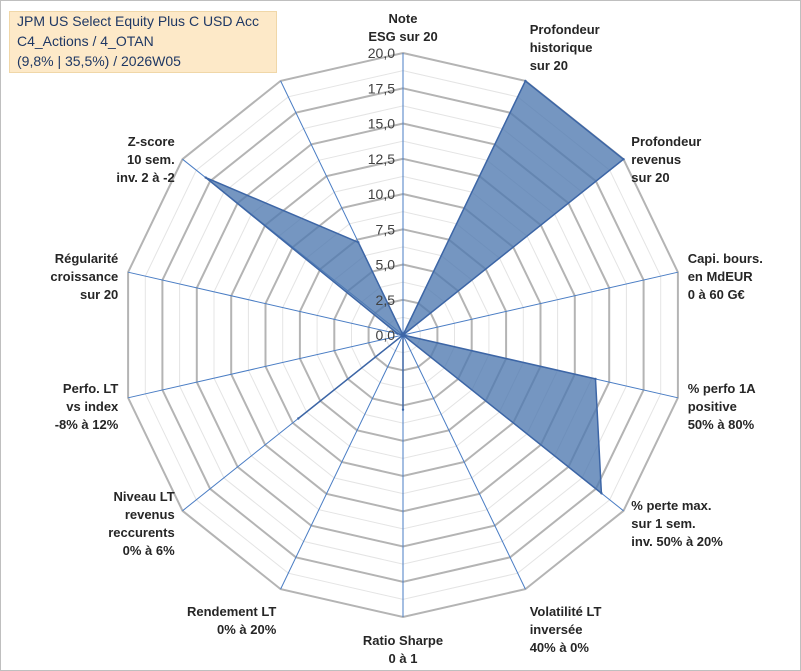 Image resolution: width=801 pixels, height=671 pixels. What do you see at coordinates (403, 658) in the screenshot?
I see `axis-label-7-line-1: 0 à 1` at bounding box center [403, 658].